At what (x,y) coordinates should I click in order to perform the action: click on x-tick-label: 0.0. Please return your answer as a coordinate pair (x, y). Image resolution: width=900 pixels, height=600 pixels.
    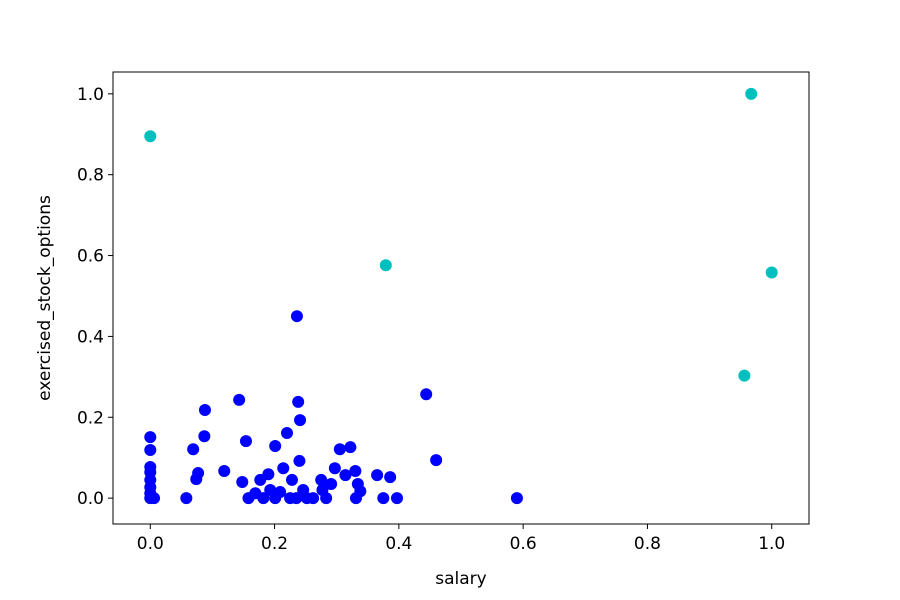
    Looking at the image, I should click on (150, 544).